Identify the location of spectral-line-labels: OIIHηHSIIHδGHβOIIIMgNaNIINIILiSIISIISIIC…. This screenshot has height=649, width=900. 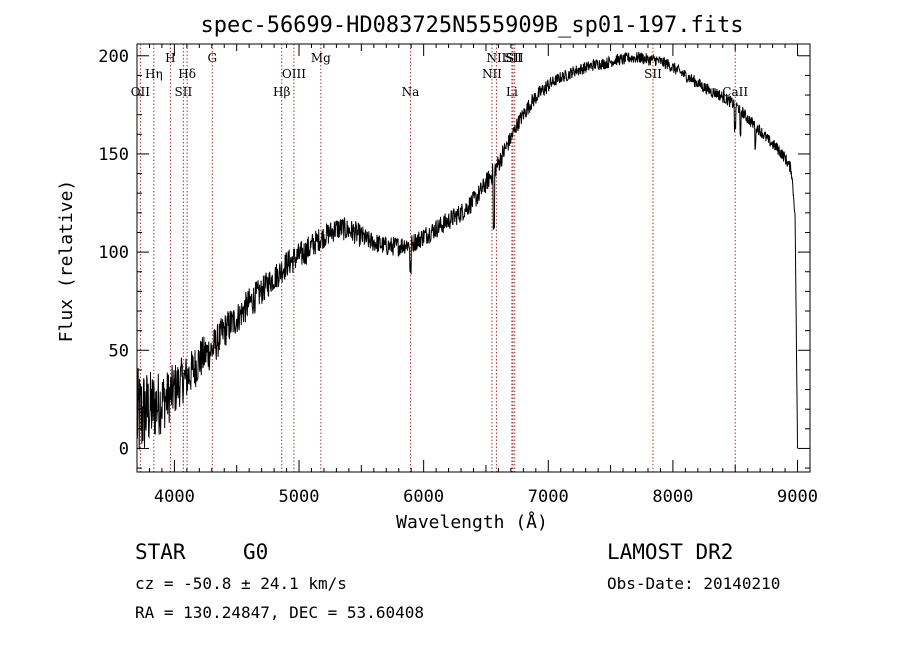
(440, 75).